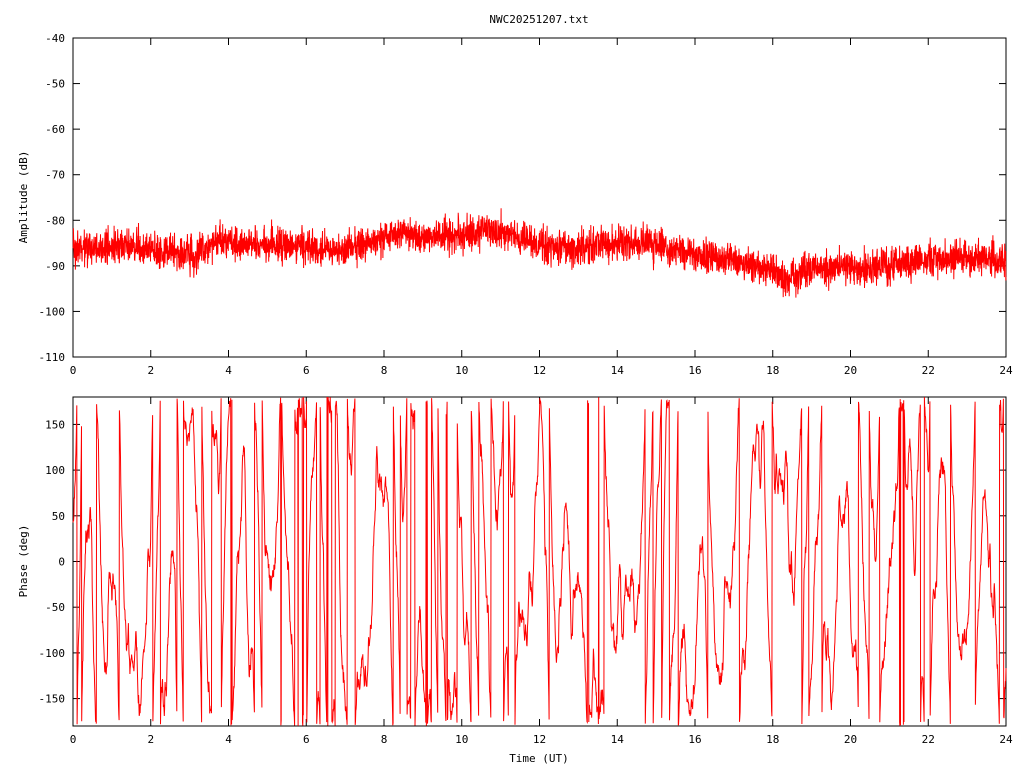  Describe the element at coordinates (55, 38) in the screenshot. I see `amplitude-y-tick-label: -40` at that location.